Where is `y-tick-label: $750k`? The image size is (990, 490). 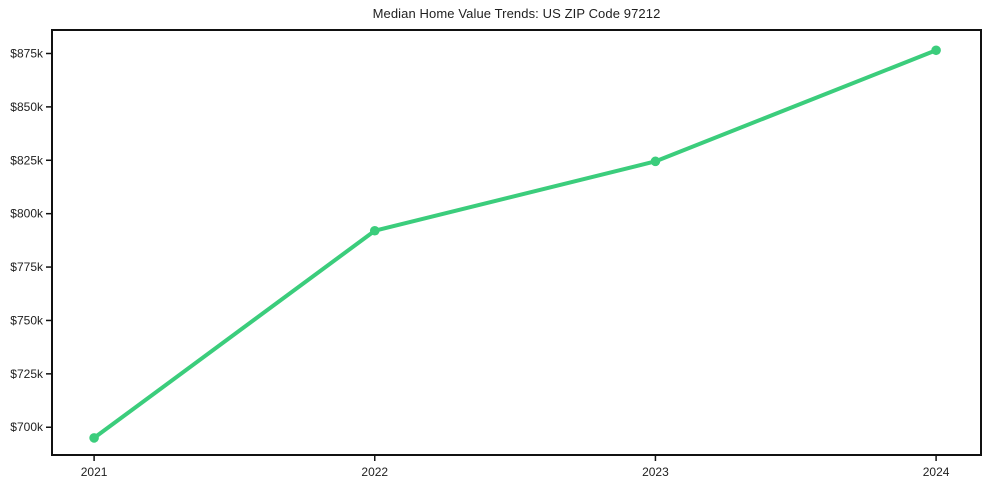
y-tick-label: $750k is located at coordinates (27, 320).